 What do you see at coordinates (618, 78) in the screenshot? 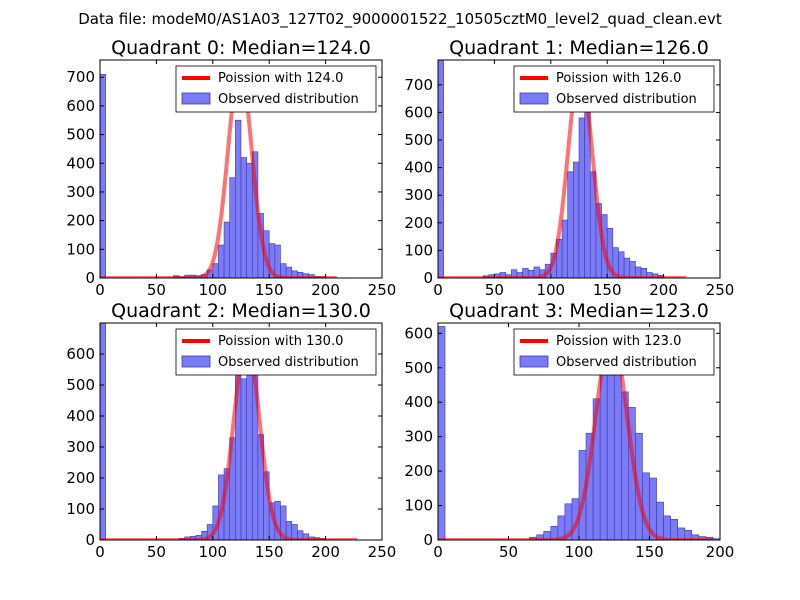
I see `legend-poisson-label: Poission with 126.0` at bounding box center [618, 78].